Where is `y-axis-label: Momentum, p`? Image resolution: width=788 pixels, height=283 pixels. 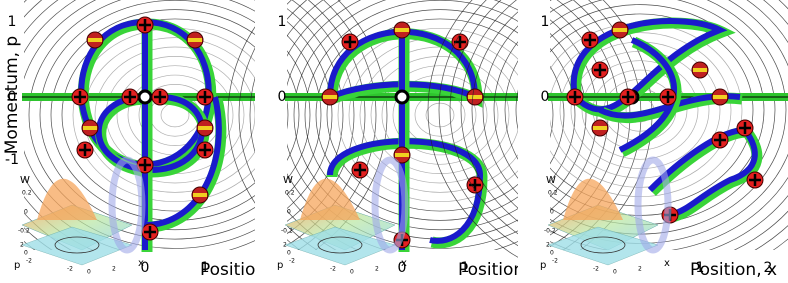
y-axis-label: Momentum, p is located at coordinates (12, 95).